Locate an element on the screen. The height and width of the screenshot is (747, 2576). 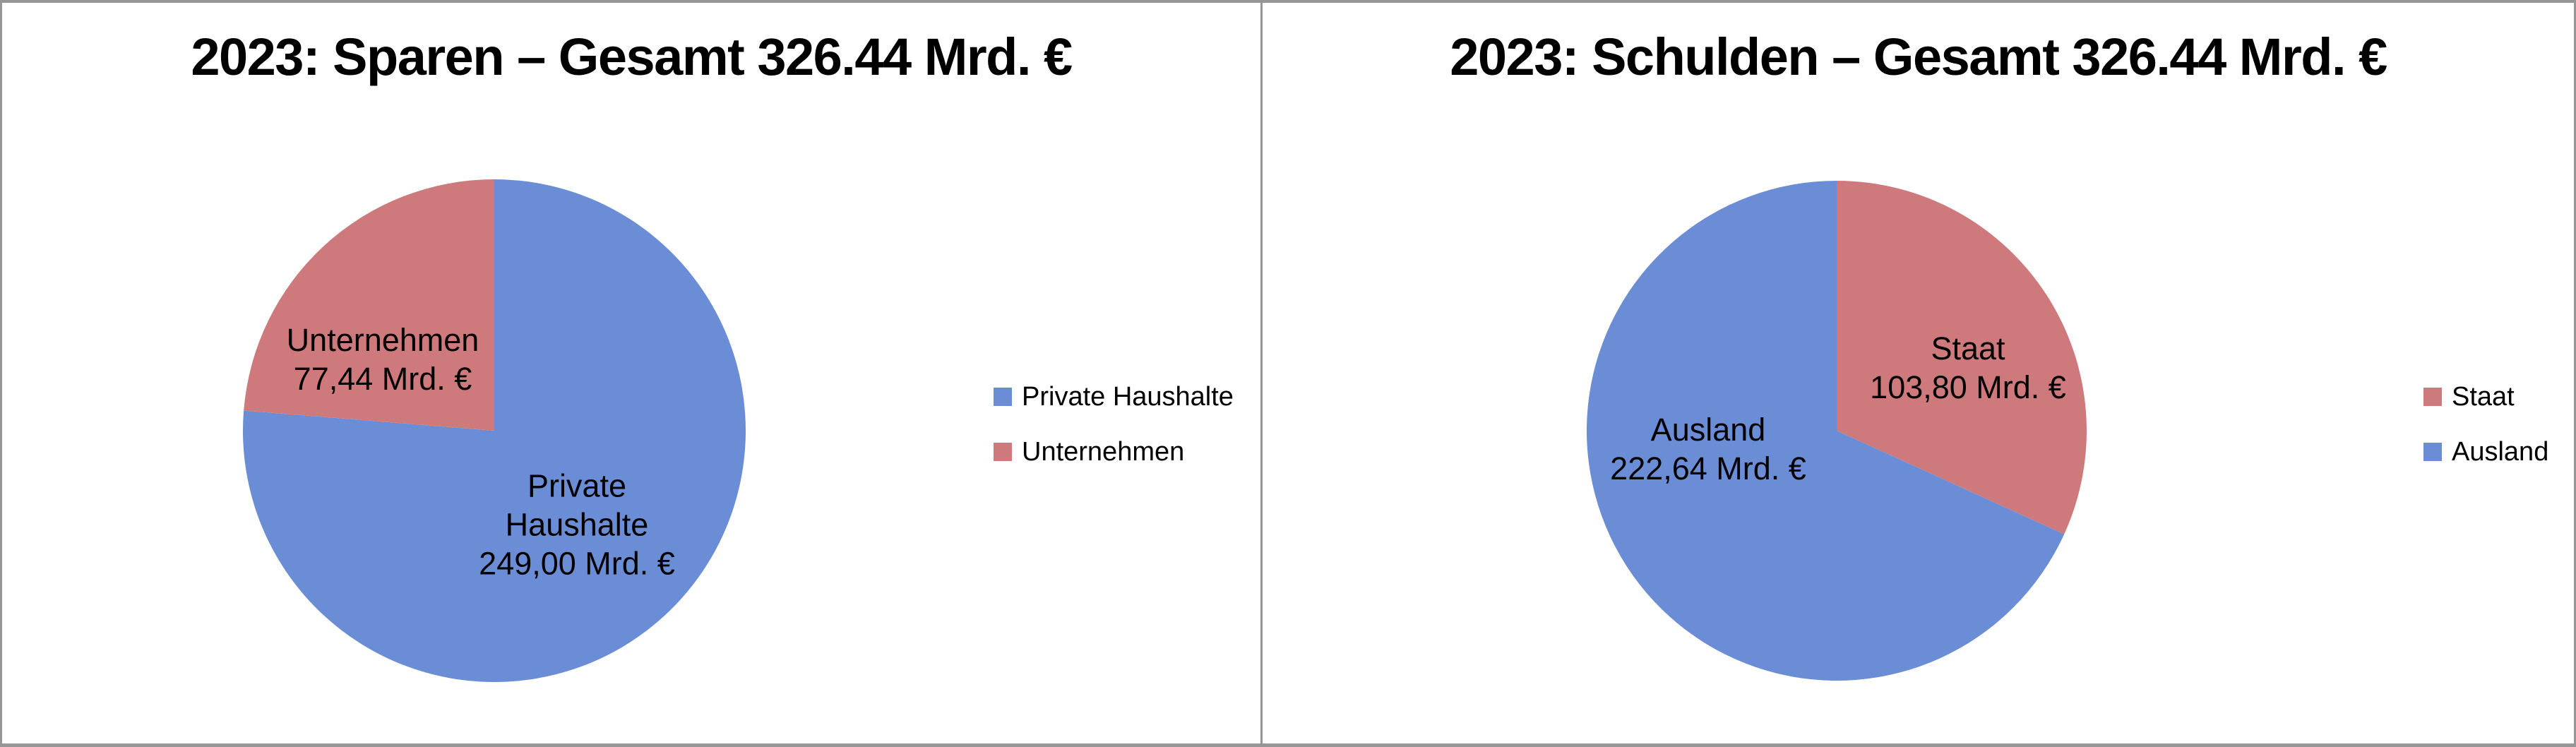
chart-title-schulden: 2023: Schulden – Gesamt 326.44 Mrd. € is located at coordinates (1918, 57).